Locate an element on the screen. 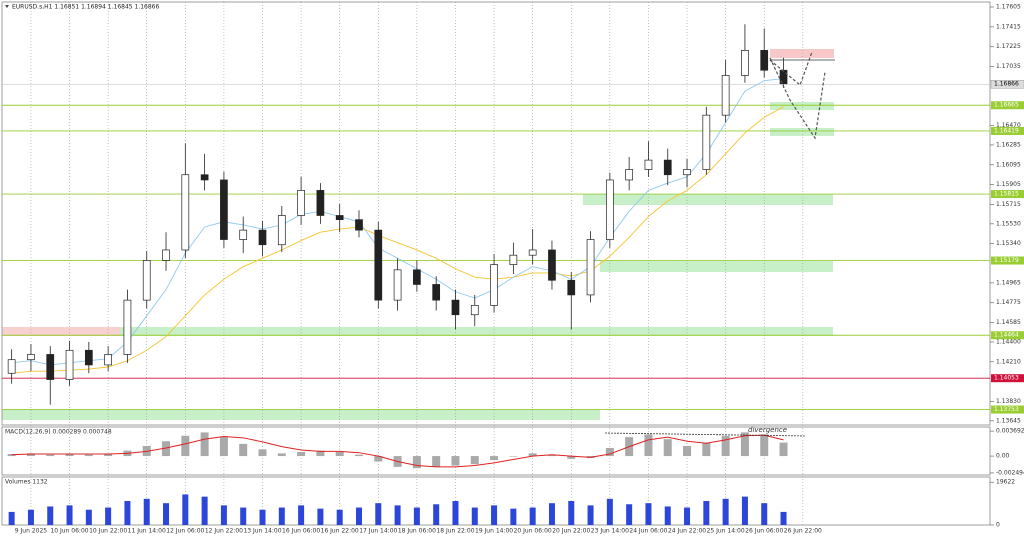 The width and height of the screenshot is (1024, 537). y-tick-label: 1.15905 is located at coordinates (1008, 184).